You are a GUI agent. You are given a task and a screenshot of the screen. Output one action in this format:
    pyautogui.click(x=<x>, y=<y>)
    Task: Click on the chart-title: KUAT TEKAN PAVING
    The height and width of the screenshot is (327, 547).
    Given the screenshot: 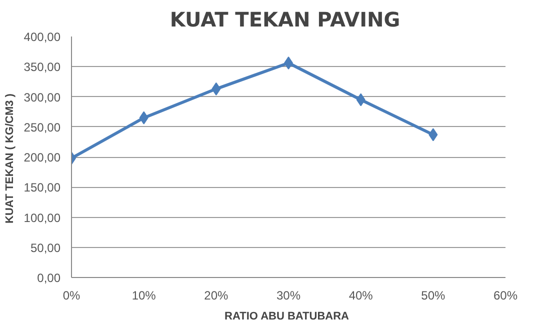 What is the action you would take?
    pyautogui.click(x=285, y=20)
    